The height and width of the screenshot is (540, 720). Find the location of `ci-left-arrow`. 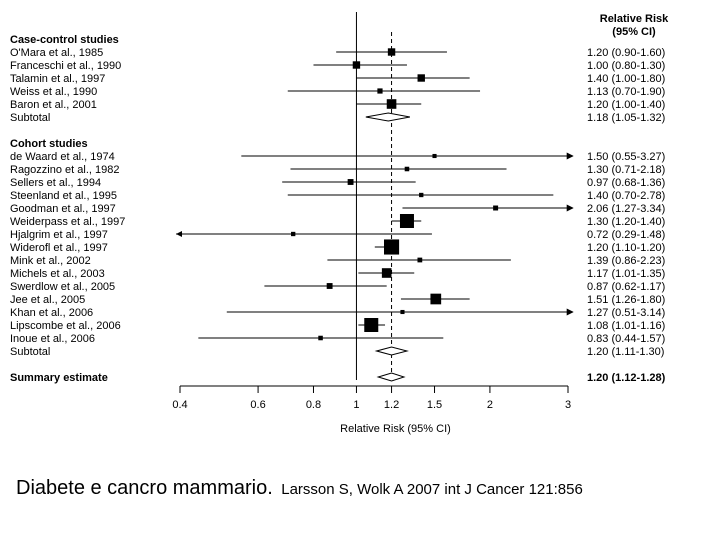

ci-left-arrow is located at coordinates (179, 234).